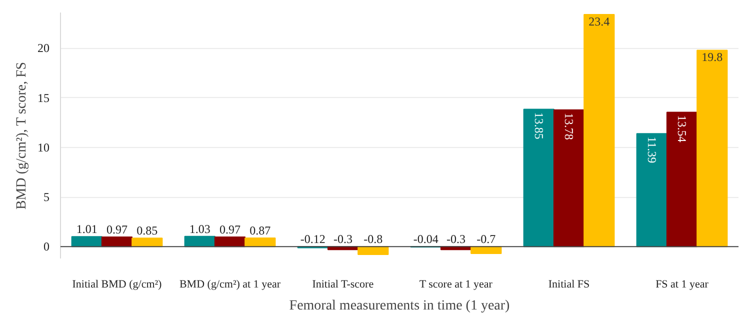 This screenshot has height=328, width=750. Describe the element at coordinates (569, 126) in the screenshot. I see `data-label: 13.78` at that location.